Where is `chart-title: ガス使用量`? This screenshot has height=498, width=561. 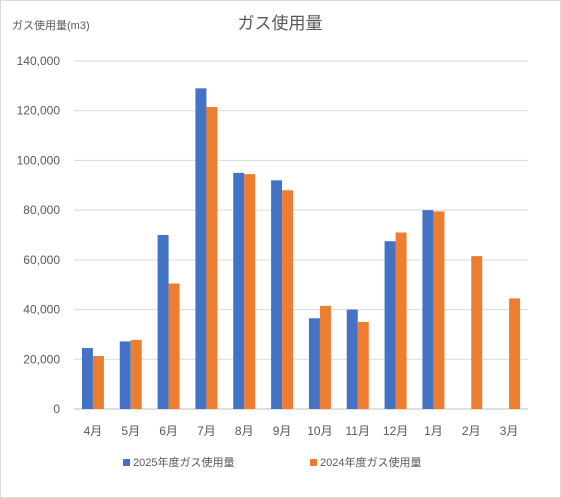 chart-title: ガス使用量 is located at coordinates (280, 23).